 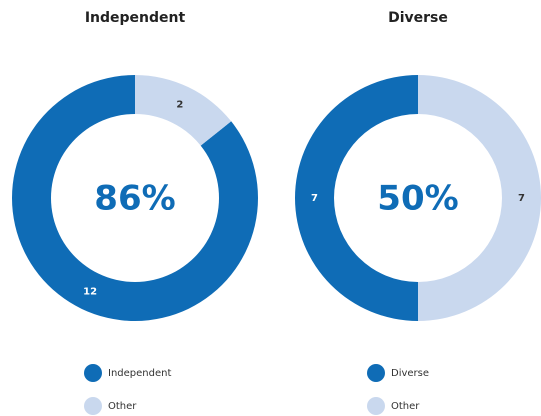 I want to click on data-label: 12, so click(x=90, y=291).